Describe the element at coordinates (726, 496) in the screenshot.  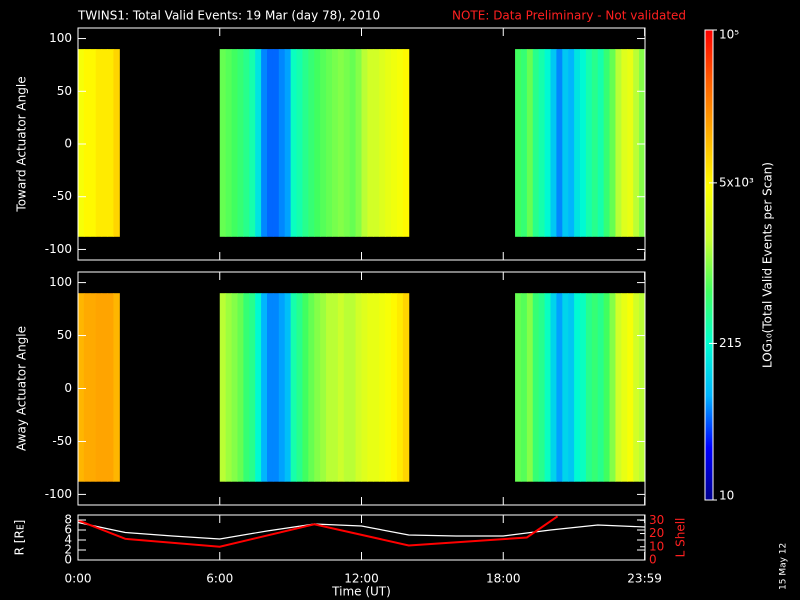
I see `colorbar-tick-label: 10` at that location.